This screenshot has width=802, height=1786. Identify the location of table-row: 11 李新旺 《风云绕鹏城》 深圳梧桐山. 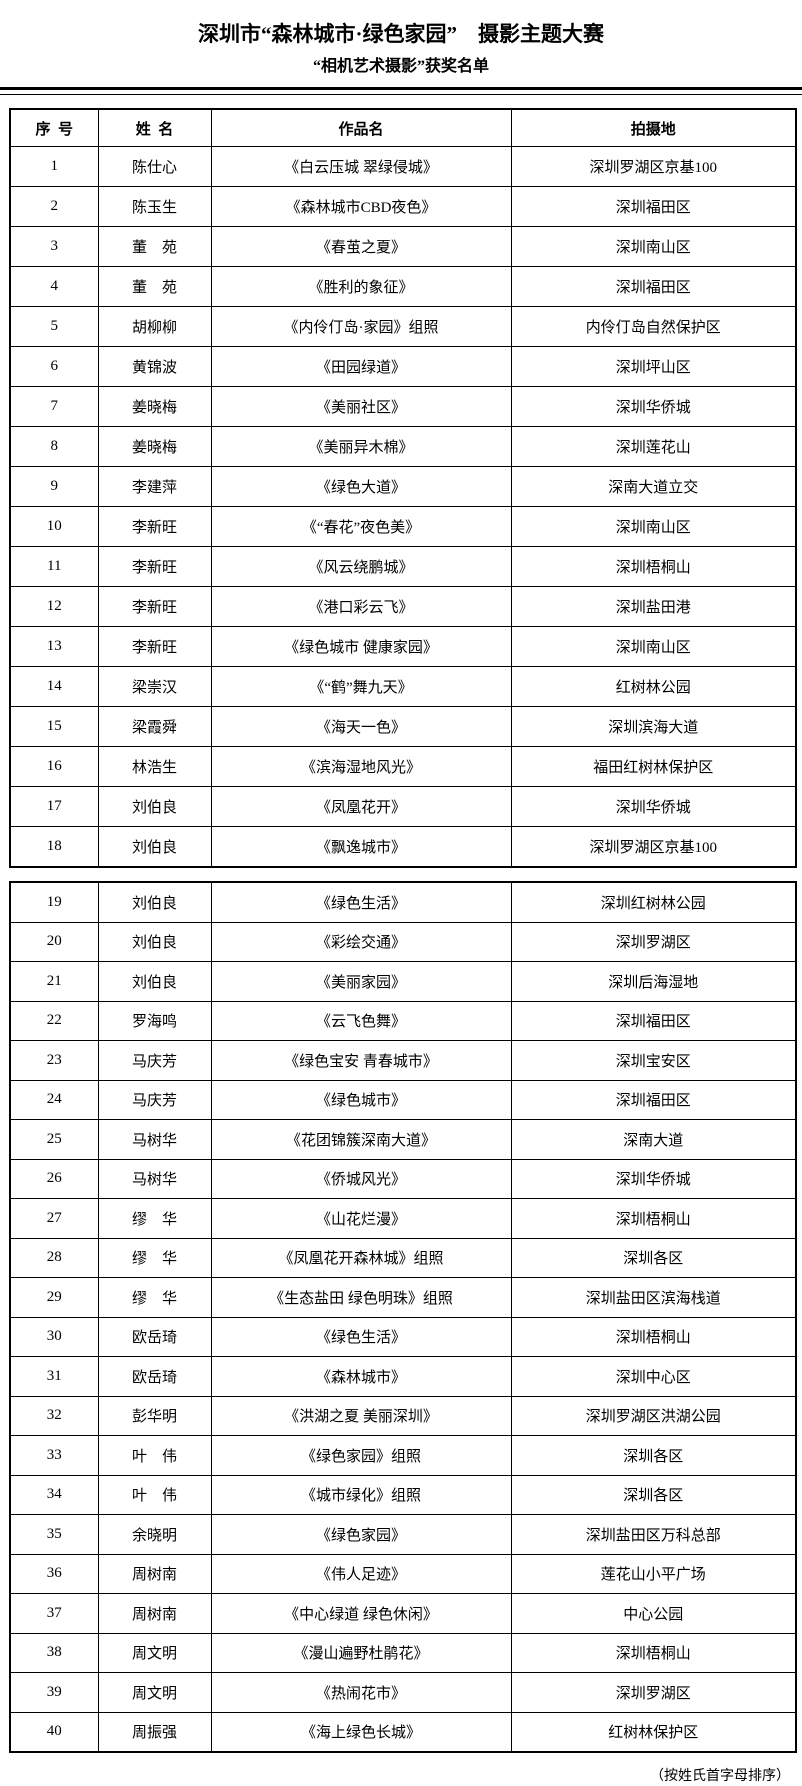
(403, 566).